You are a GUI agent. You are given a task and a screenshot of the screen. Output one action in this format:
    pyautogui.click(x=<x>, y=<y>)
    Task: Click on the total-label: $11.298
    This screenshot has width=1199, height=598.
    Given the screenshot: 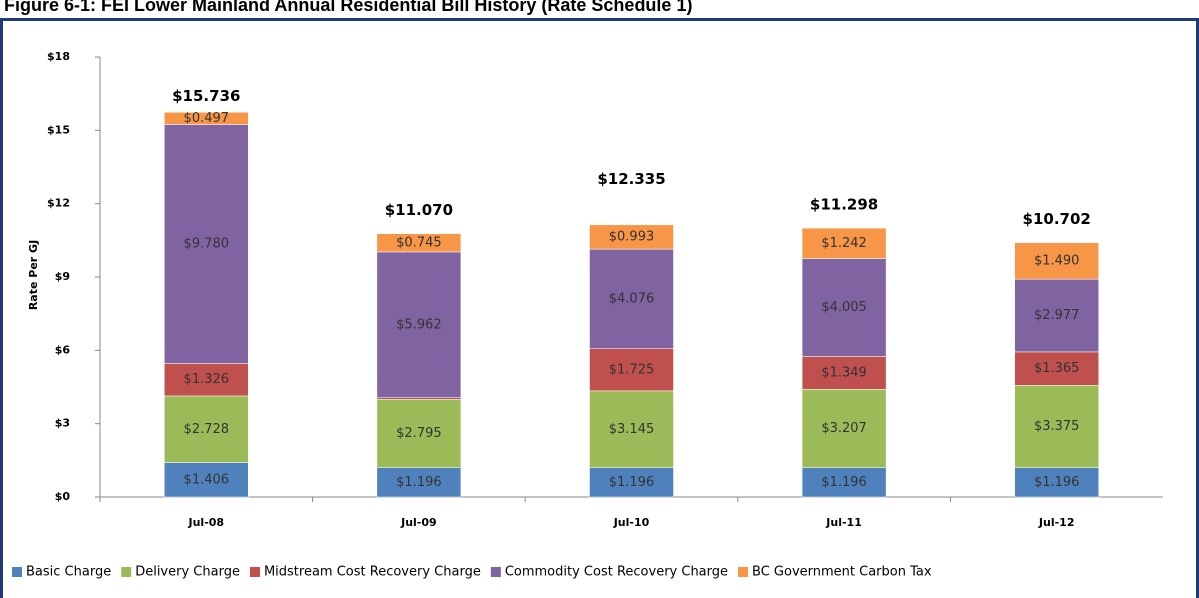 What is the action you would take?
    pyautogui.click(x=844, y=204)
    